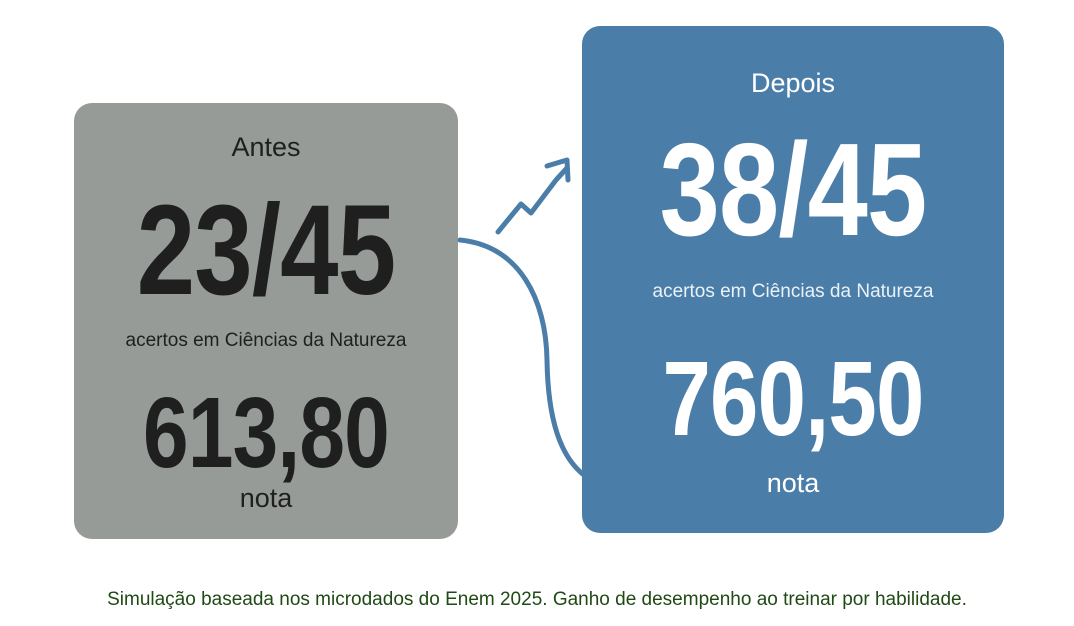  Describe the element at coordinates (266, 250) in the screenshot. I see `before-score: 23/45` at that location.